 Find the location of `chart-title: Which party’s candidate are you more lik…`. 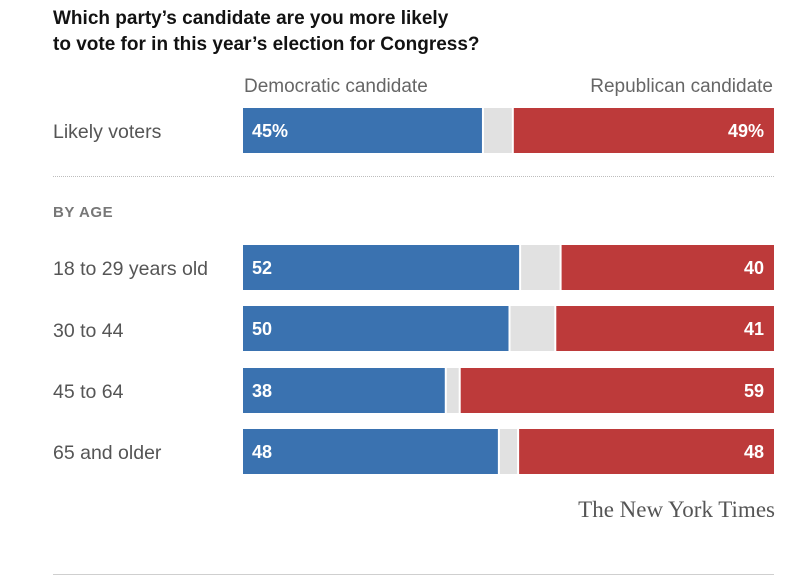

chart-title: Which party’s candidate are you more lik… is located at coordinates (353, 32).